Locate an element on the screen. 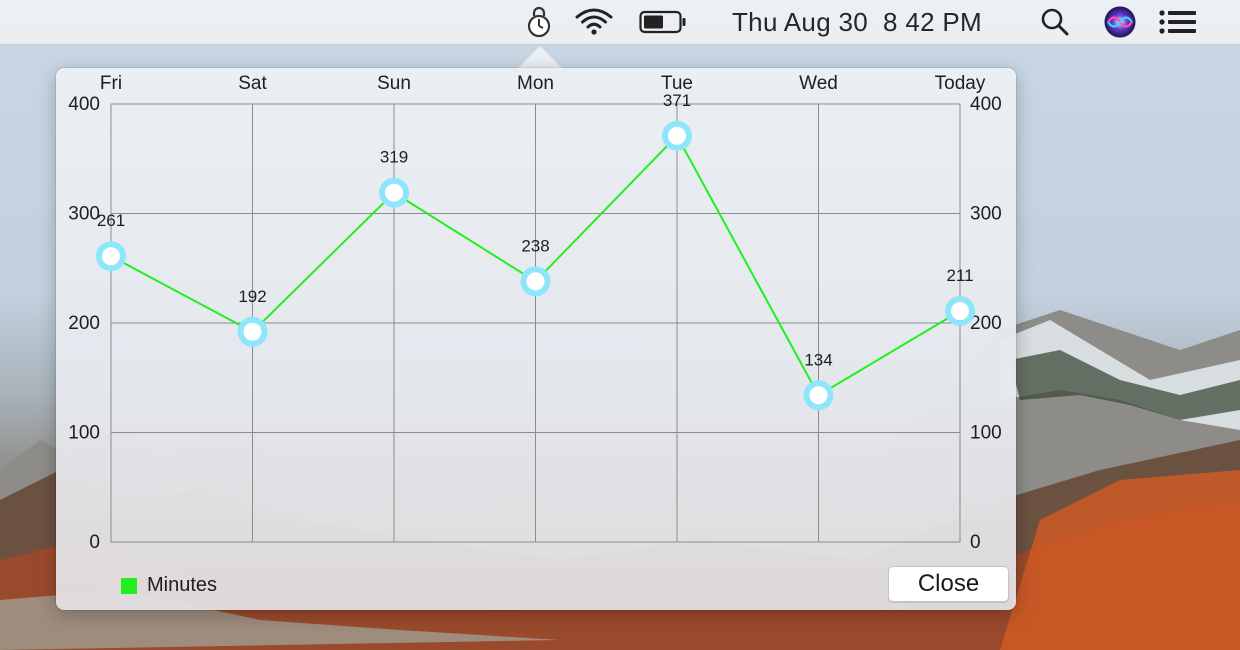 Image resolution: width=1240 pixels, height=650 pixels. clock-text: Thu Aug 30 8 42 PM is located at coordinates (857, 21).